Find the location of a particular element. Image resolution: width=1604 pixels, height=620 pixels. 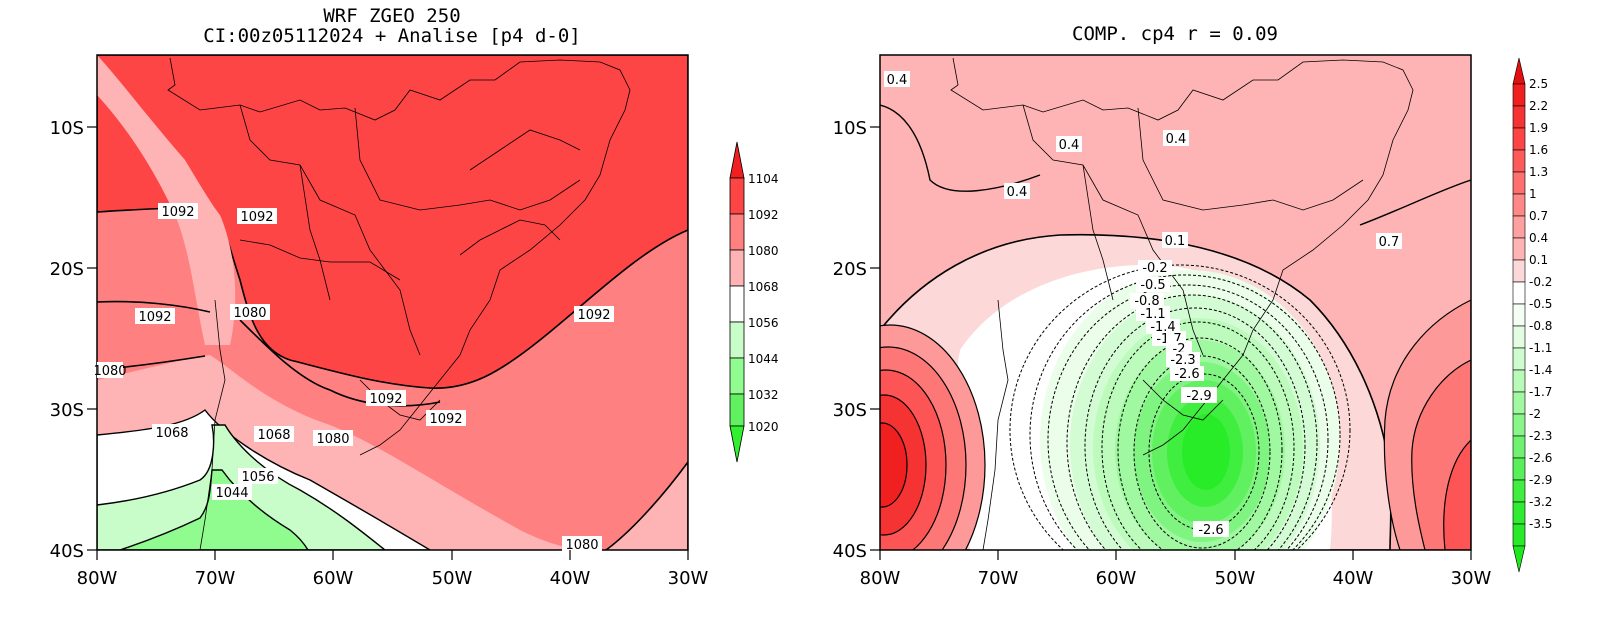

right-colorbar-label: -3.2 is located at coordinates (1540, 502).